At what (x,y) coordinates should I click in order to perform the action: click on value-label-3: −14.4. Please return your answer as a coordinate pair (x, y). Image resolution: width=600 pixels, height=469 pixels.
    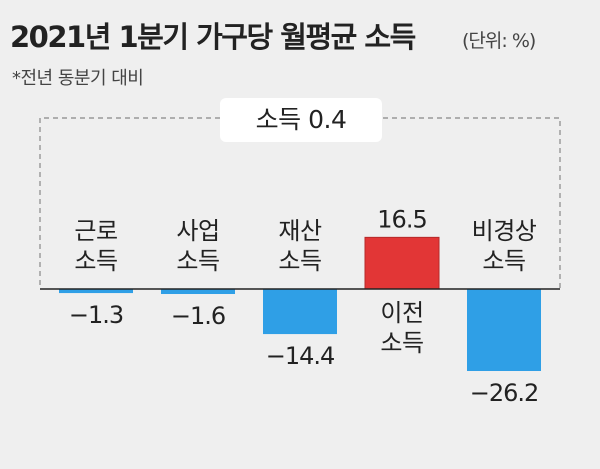
    Looking at the image, I should click on (300, 356).